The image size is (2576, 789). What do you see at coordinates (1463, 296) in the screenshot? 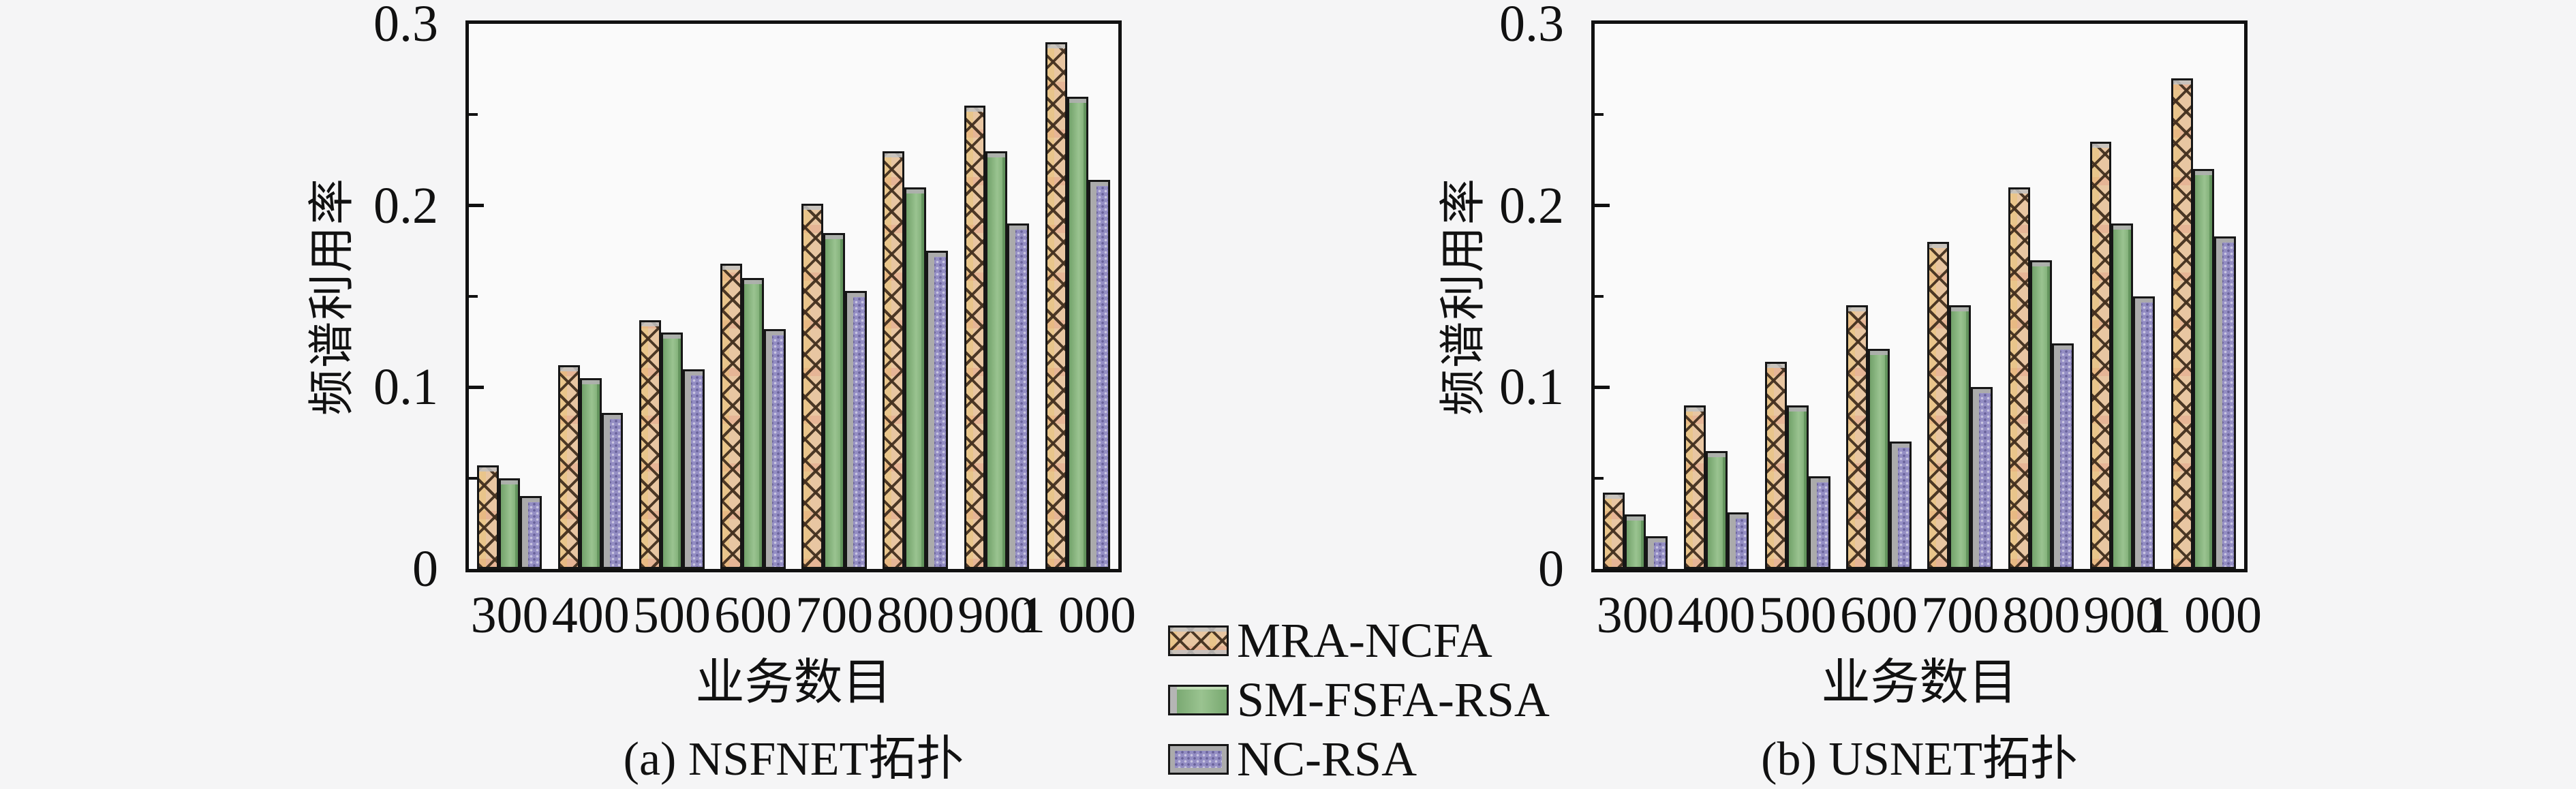
I see `y-axis-label: 频谱利用率` at bounding box center [1463, 296].